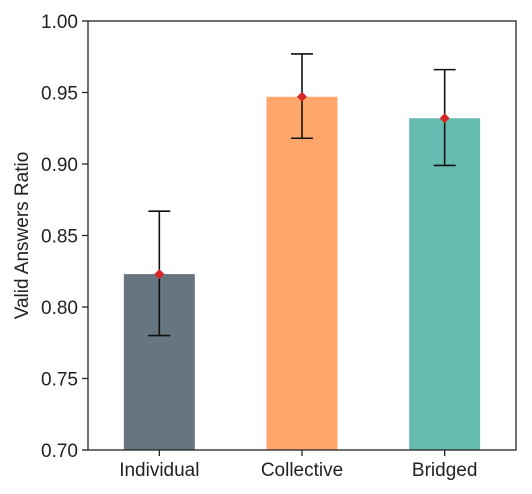 This screenshot has height=494, width=532. I want to click on y-tick-label: 1.00, so click(59, 22).